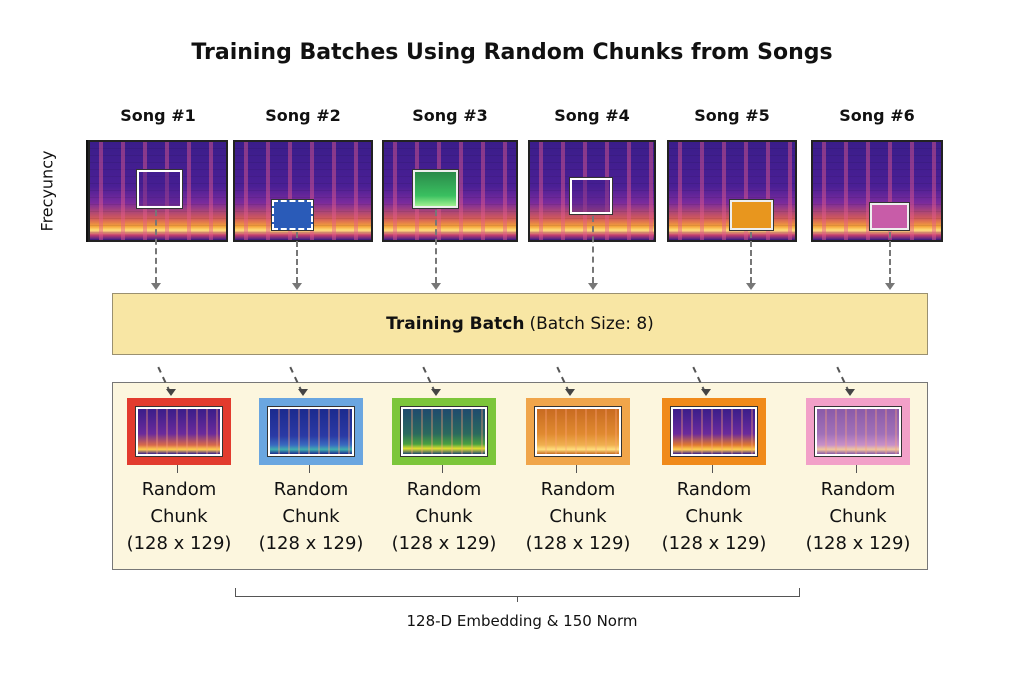 This screenshot has width=1024, height=683. Describe the element at coordinates (455, 324) in the screenshot. I see `batch-title: Training Batch` at that location.